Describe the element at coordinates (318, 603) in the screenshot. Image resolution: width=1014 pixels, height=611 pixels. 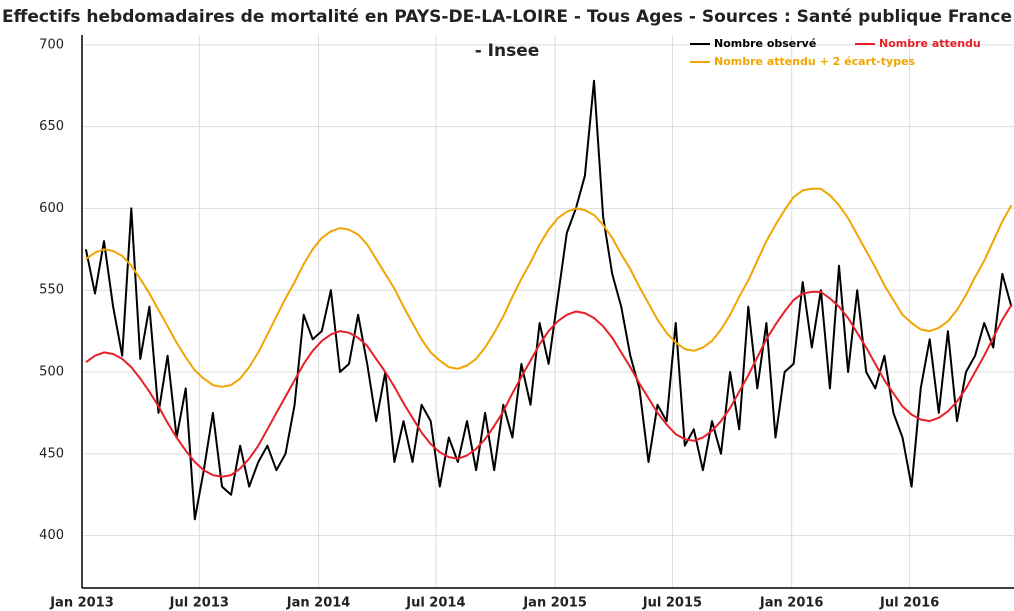
I see `x-tick-label: Jan 2014` at that location.